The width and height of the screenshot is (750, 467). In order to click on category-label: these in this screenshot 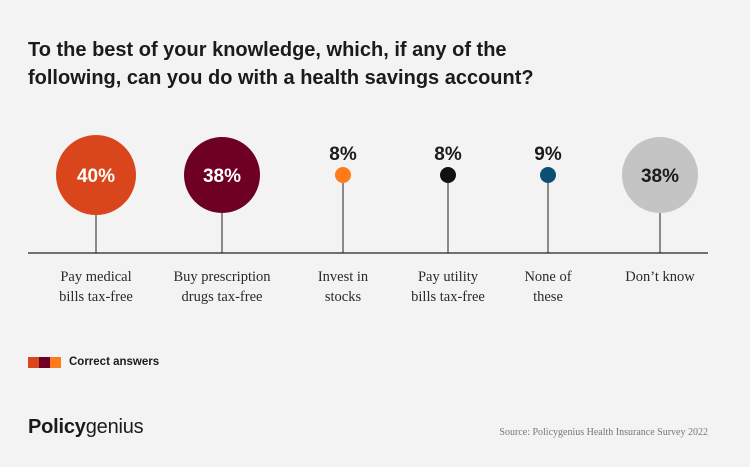, I will do `click(548, 297)`.